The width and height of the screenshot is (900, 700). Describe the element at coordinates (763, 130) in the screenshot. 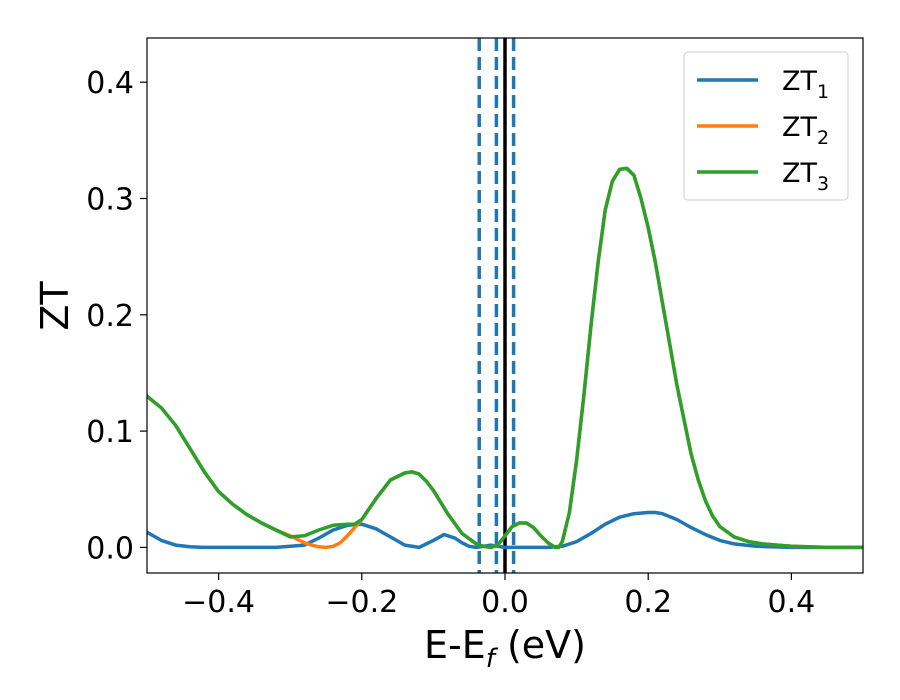

I see `legend-entries: ZT1 ZT2 ZT3` at that location.